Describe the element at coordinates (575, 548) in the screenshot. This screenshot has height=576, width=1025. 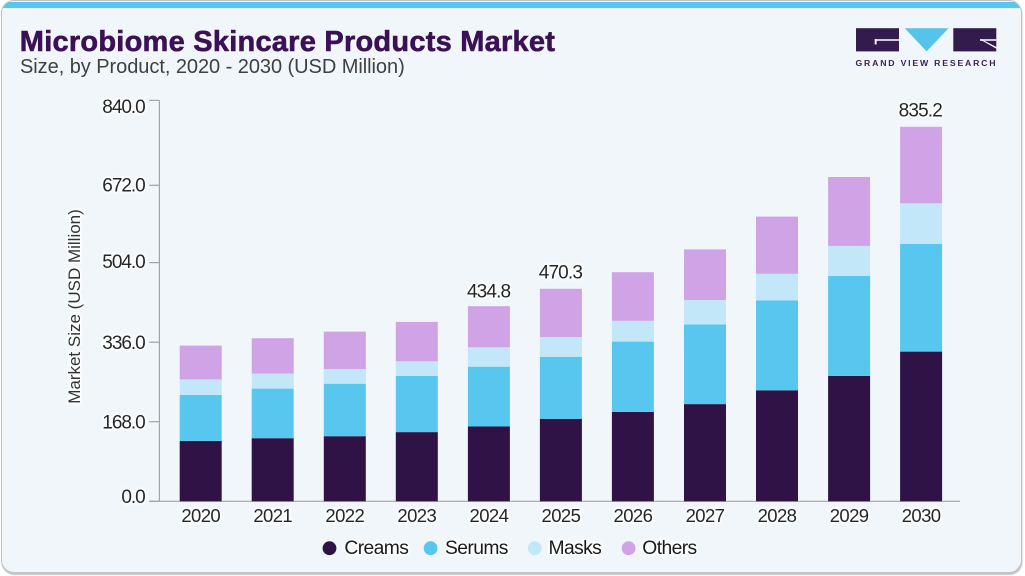
I see `svg-text: Masks` at that location.